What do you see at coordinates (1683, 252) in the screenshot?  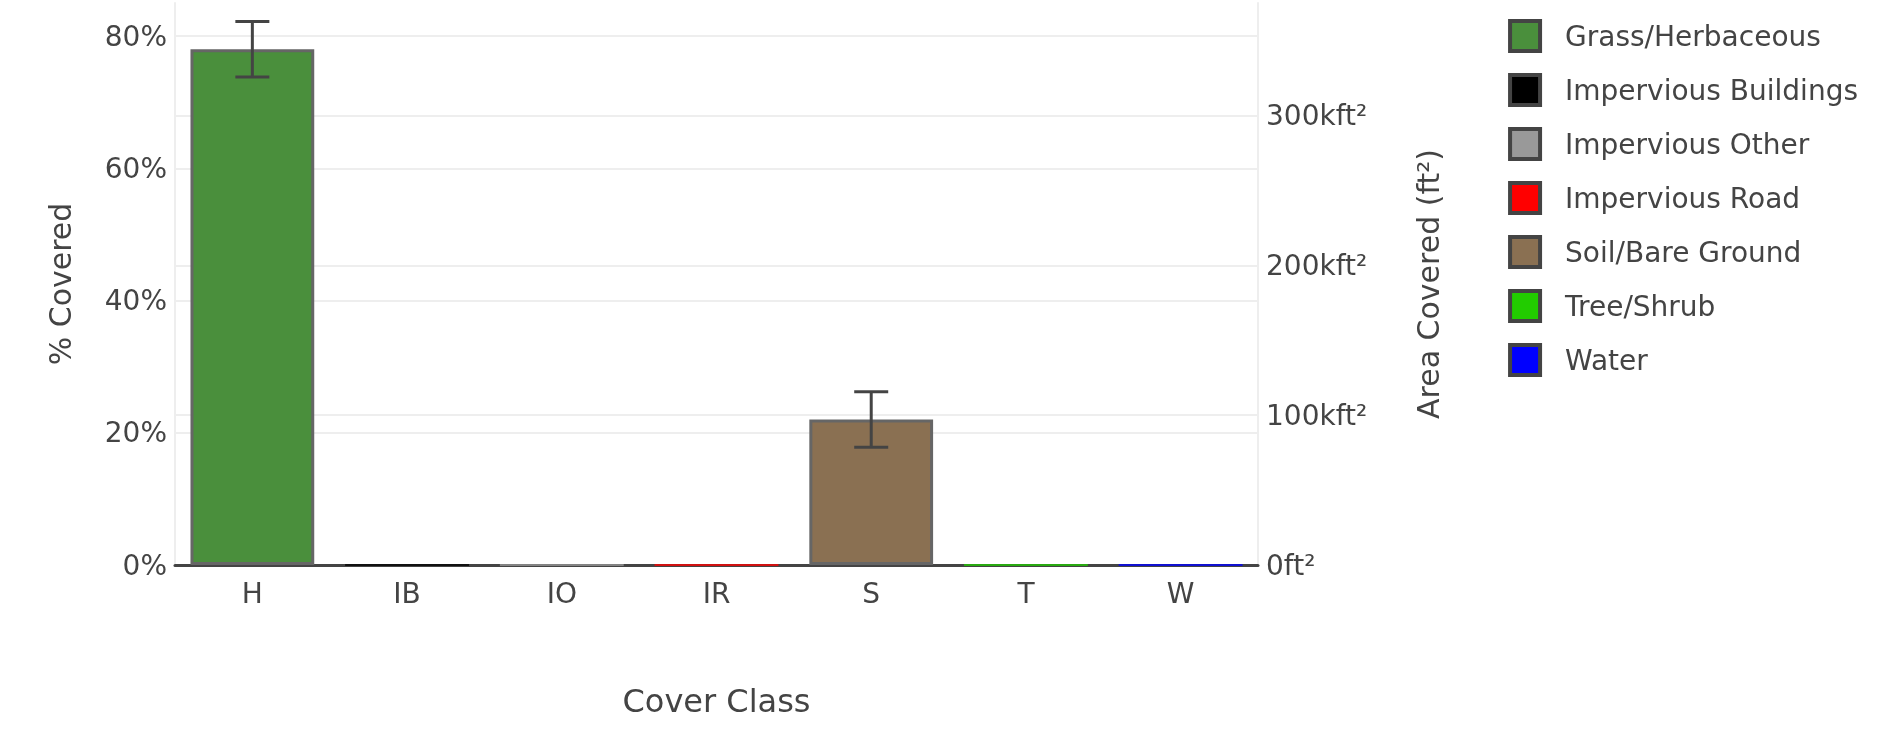 I see `legend-label: Soil/Bare Ground` at bounding box center [1683, 252].